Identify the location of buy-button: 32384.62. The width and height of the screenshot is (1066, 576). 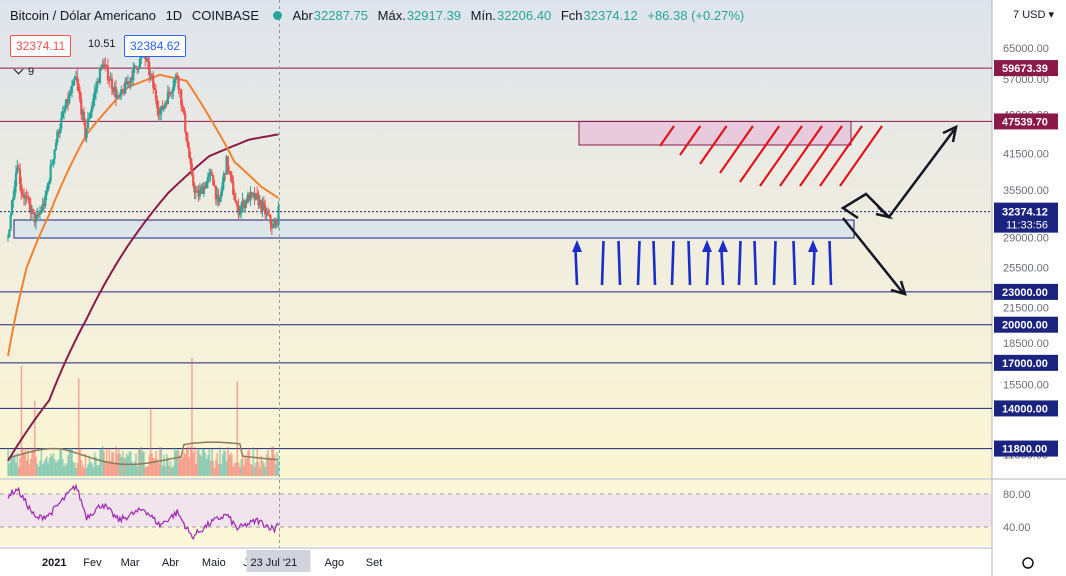
(155, 46).